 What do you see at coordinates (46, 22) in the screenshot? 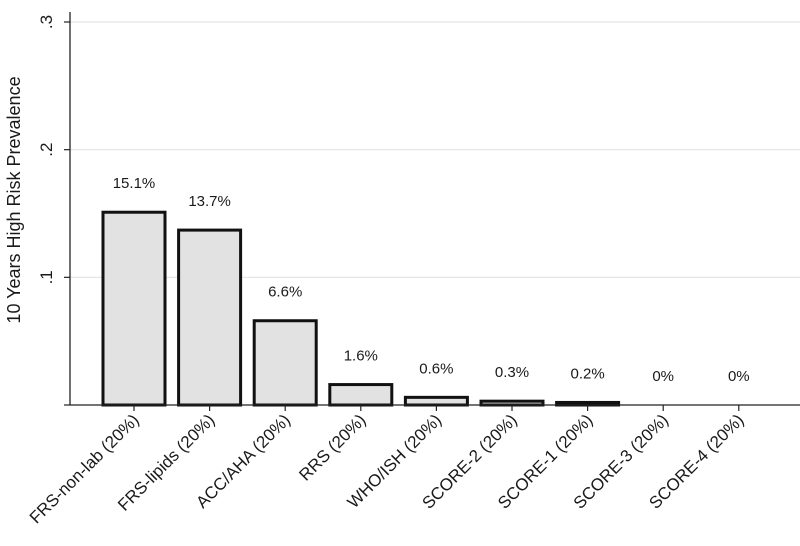
I see `y-tick-label-2: .3` at bounding box center [46, 22].